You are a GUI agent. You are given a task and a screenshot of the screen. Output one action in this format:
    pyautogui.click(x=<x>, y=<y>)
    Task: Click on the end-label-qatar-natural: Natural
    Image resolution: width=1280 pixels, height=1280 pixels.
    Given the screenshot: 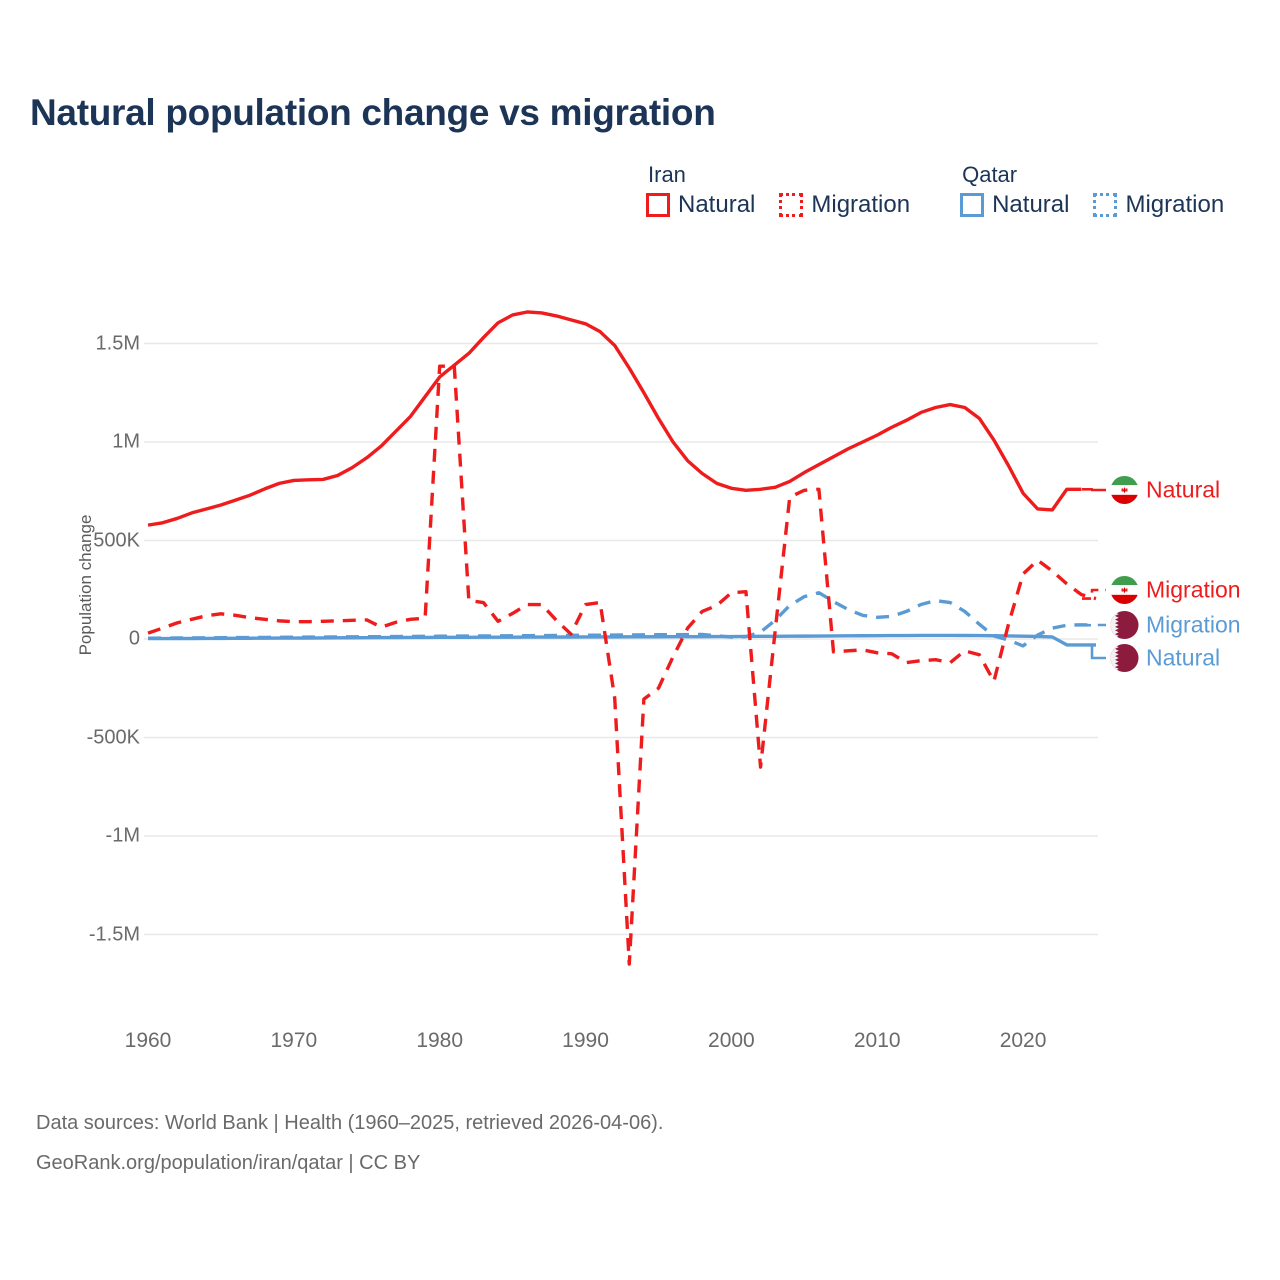 What is the action you would take?
    pyautogui.click(x=1165, y=658)
    